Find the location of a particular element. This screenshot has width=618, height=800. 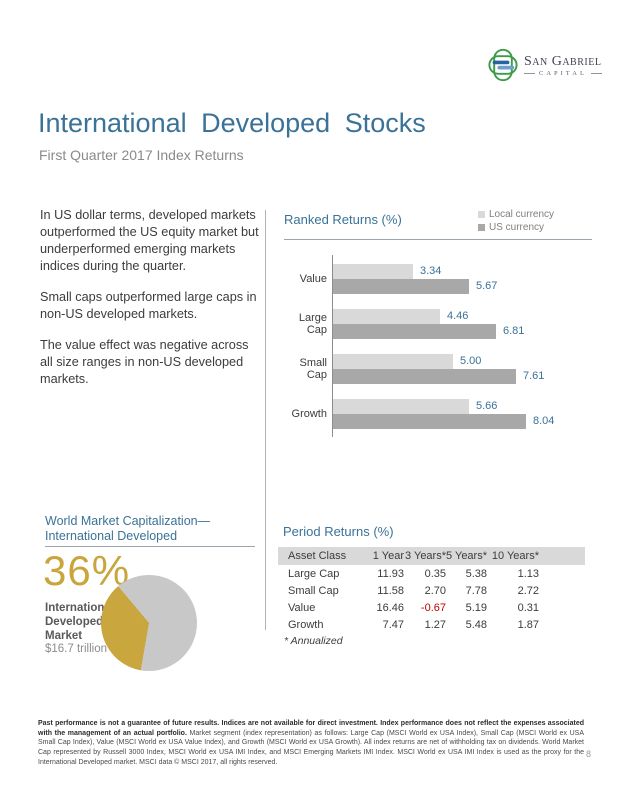

column-header-10-years: 10 Years* is located at coordinates (515, 556).